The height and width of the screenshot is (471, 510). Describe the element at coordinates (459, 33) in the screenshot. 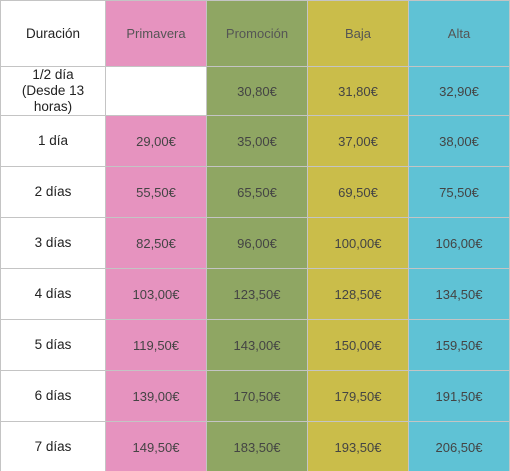

I see `header-alta: Alta` at that location.